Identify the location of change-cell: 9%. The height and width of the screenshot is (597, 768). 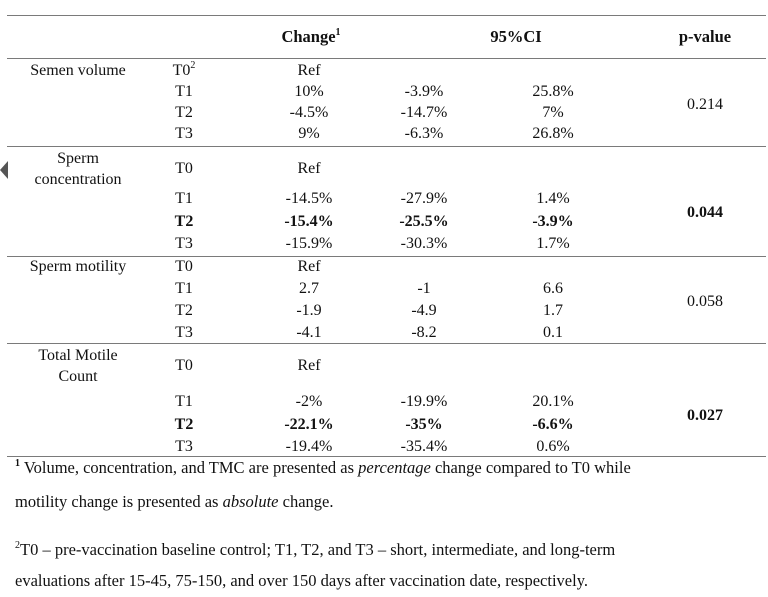
(309, 133).